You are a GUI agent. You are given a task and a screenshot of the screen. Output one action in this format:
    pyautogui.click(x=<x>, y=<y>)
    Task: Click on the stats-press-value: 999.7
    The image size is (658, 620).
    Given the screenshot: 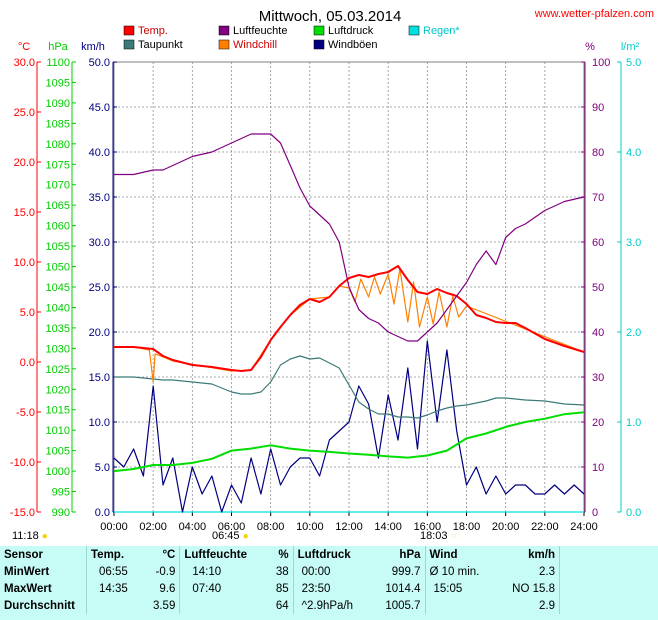 What is the action you would take?
    pyautogui.click(x=406, y=571)
    